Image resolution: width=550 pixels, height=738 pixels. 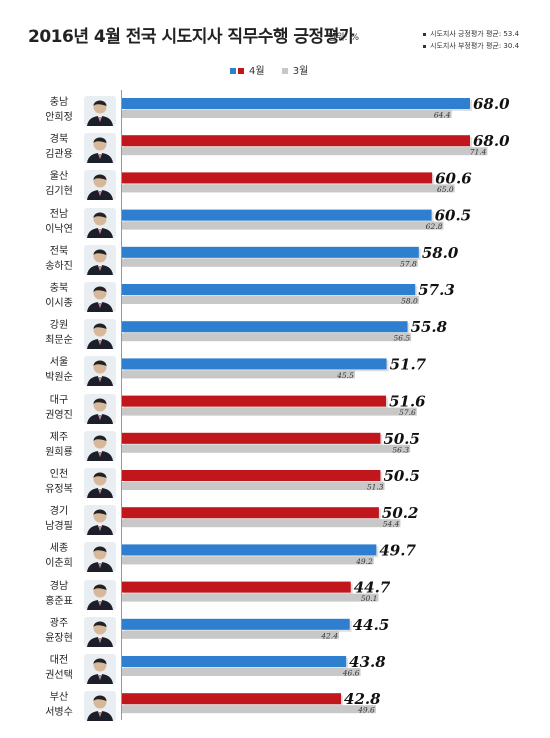 What do you see at coordinates (59, 638) in the screenshot?
I see `governor-name: 윤장현` at bounding box center [59, 638].